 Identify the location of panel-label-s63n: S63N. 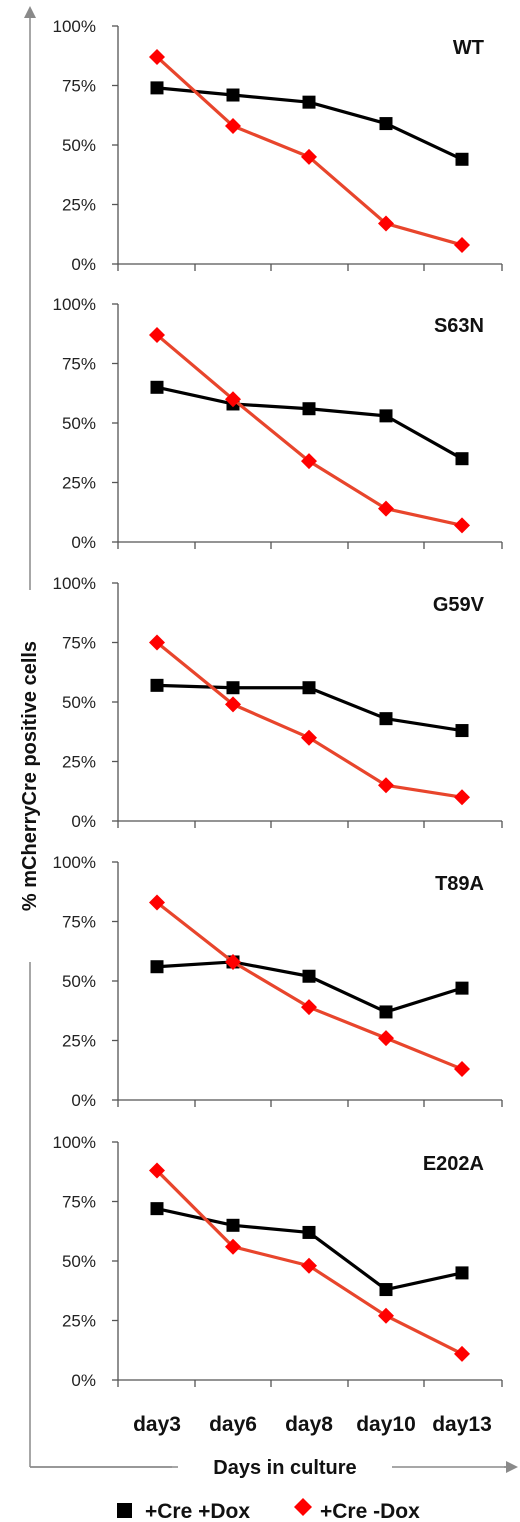
(459, 326).